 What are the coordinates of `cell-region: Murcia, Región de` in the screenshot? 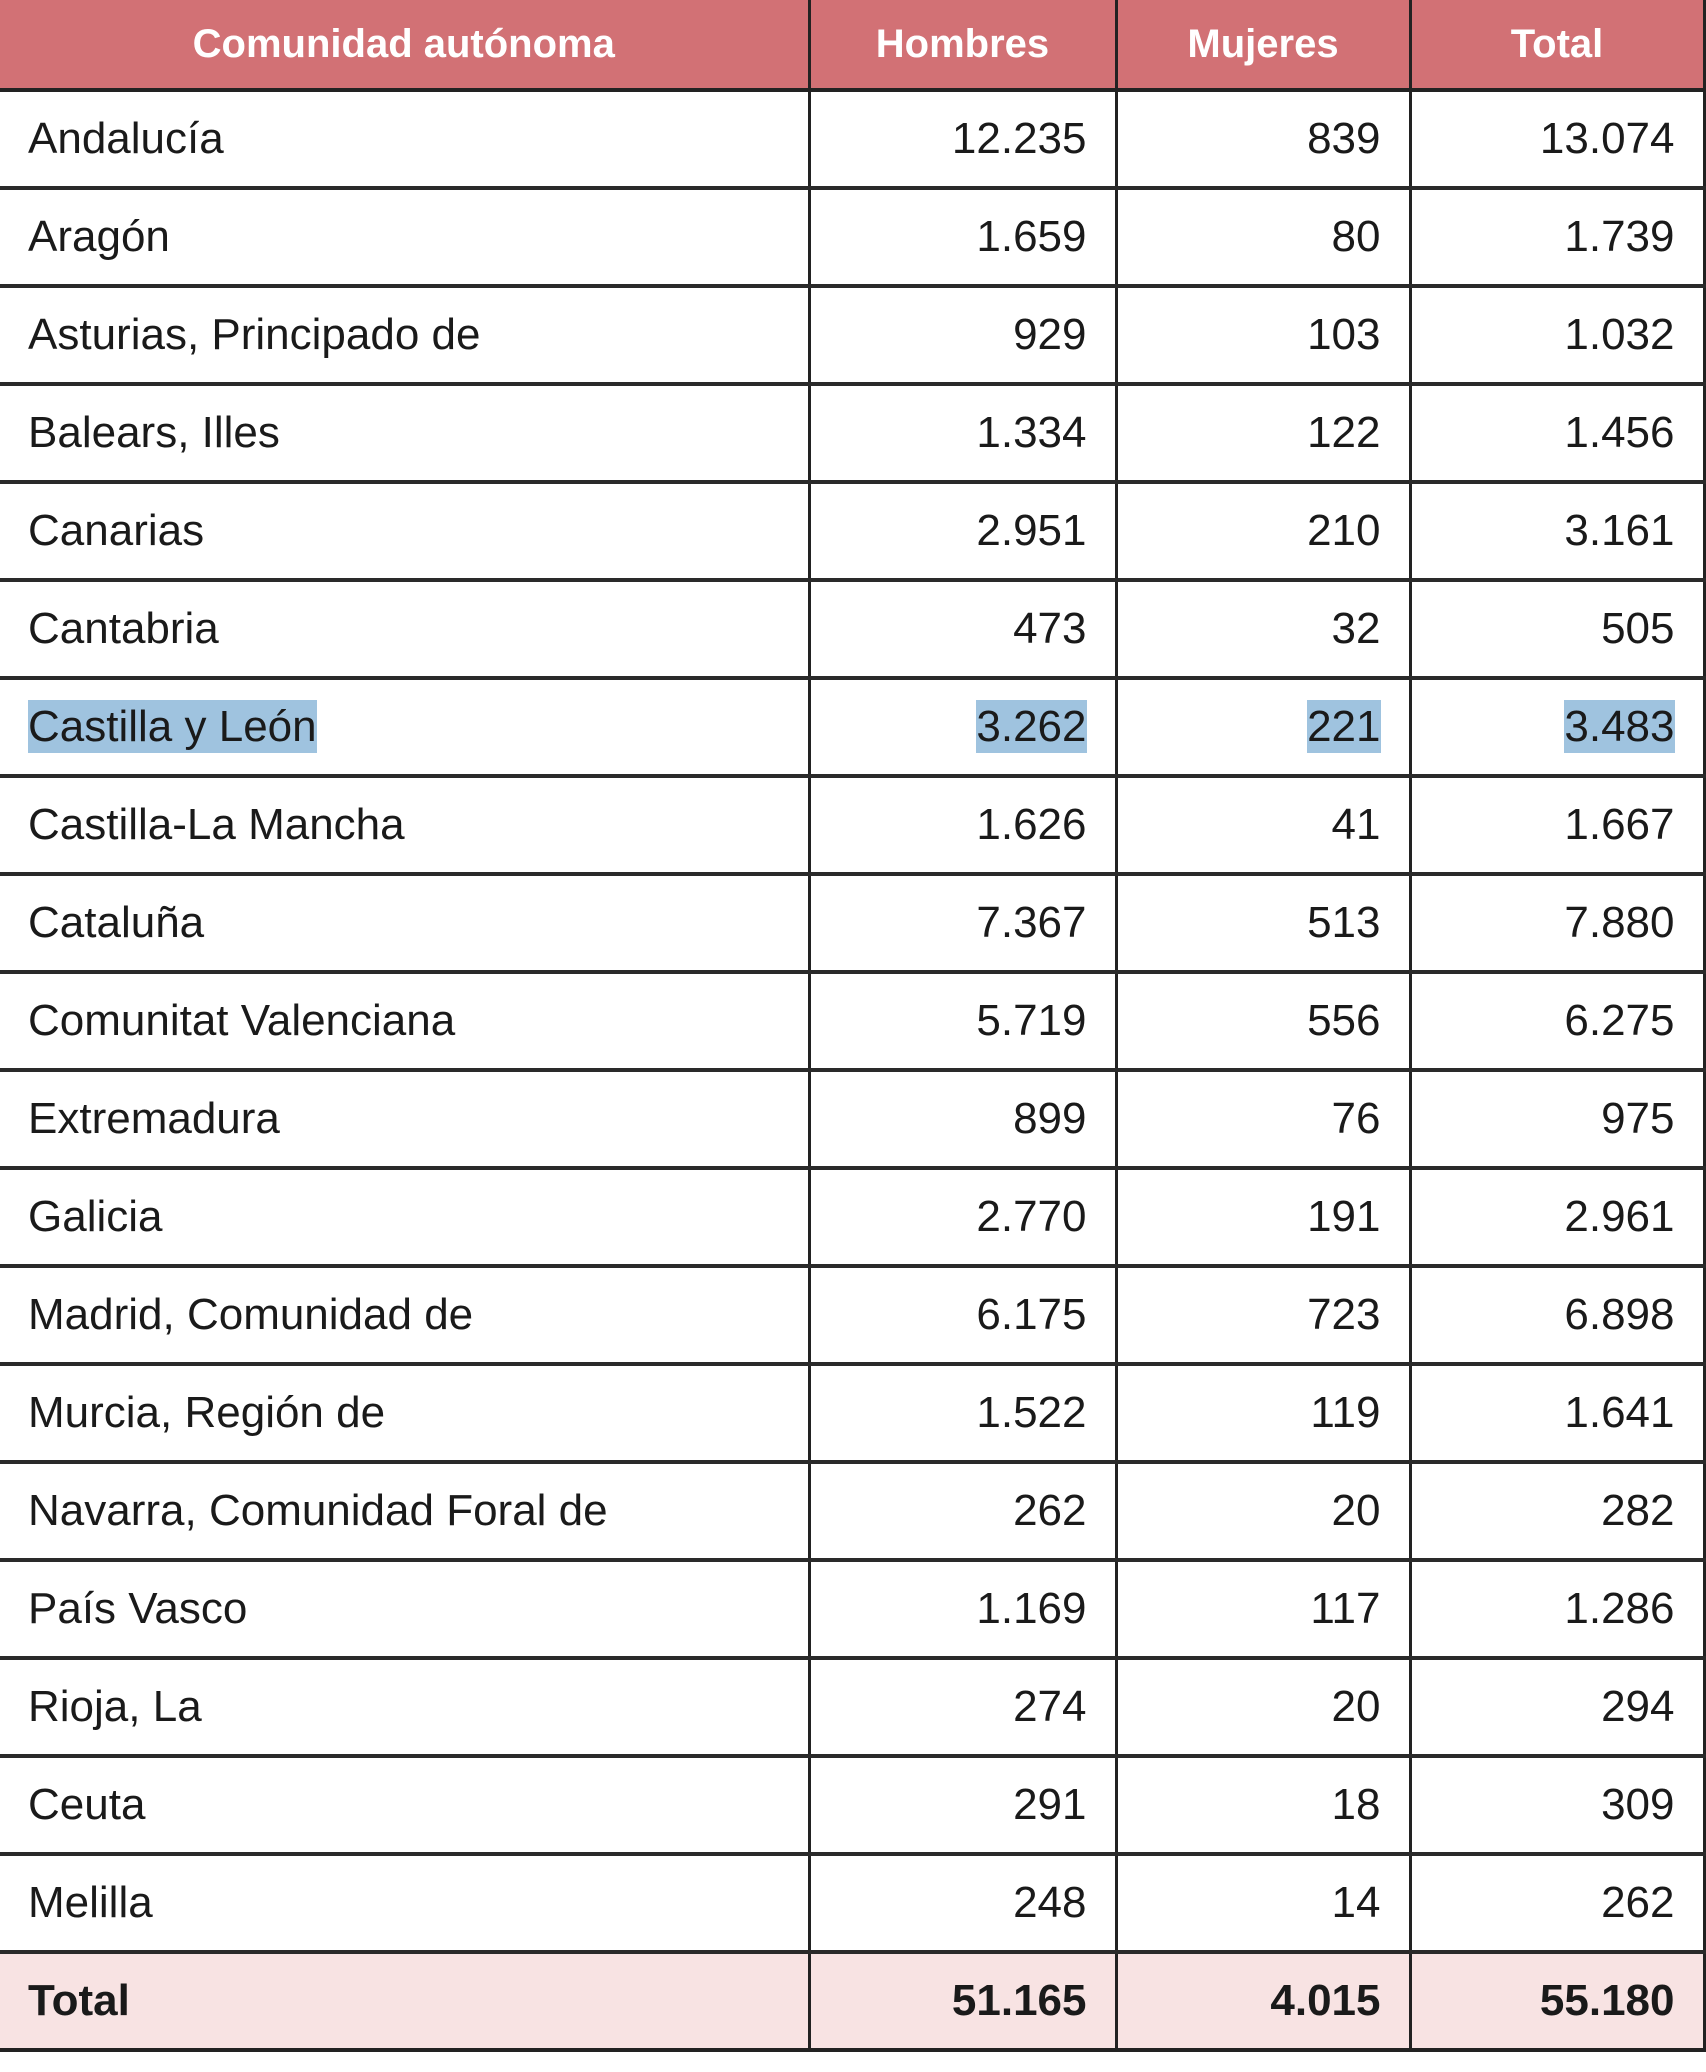 It's located at (405, 1414).